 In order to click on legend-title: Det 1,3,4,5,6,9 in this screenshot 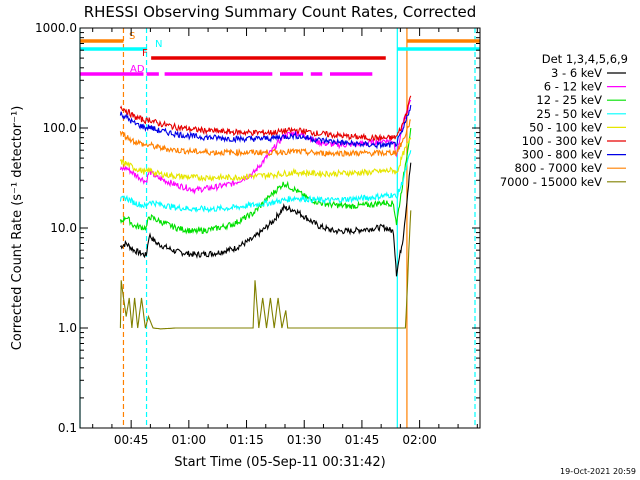, I will do `click(585, 59)`.